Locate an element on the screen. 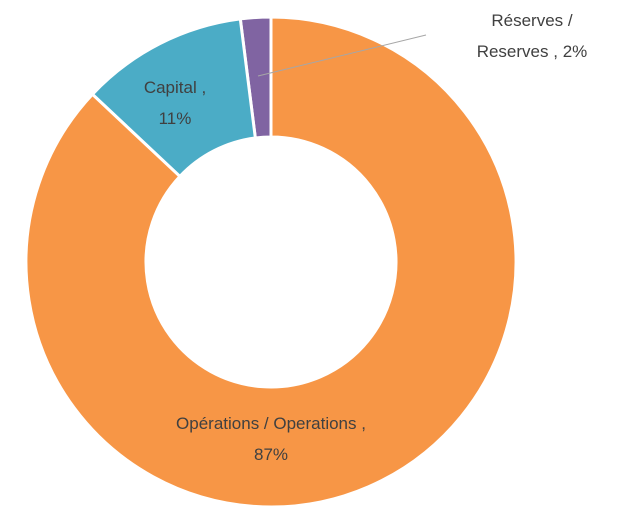 The height and width of the screenshot is (506, 621). data-label: Opérations / Operations , 87% is located at coordinates (271, 439).